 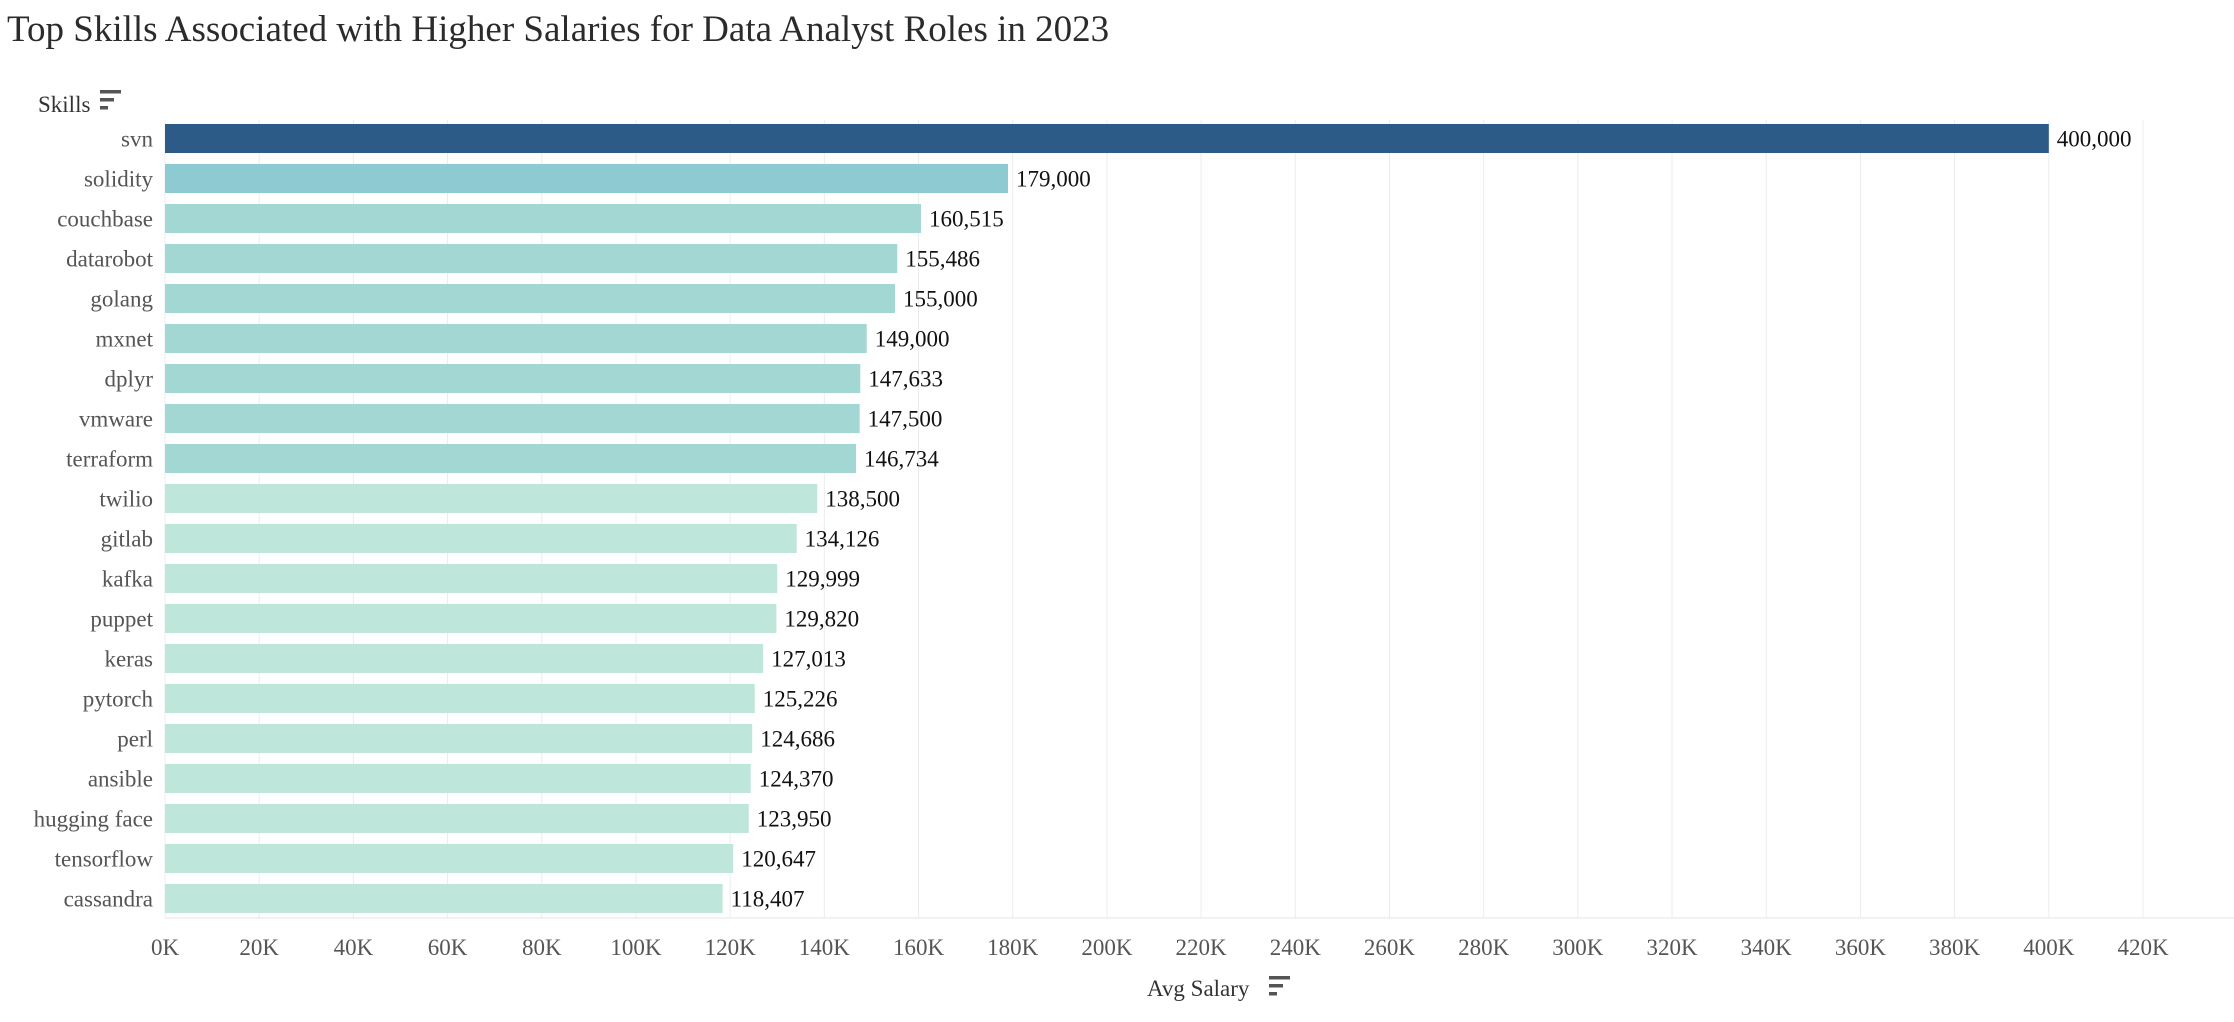 What do you see at coordinates (108, 899) in the screenshot?
I see `category-label: cassandra` at bounding box center [108, 899].